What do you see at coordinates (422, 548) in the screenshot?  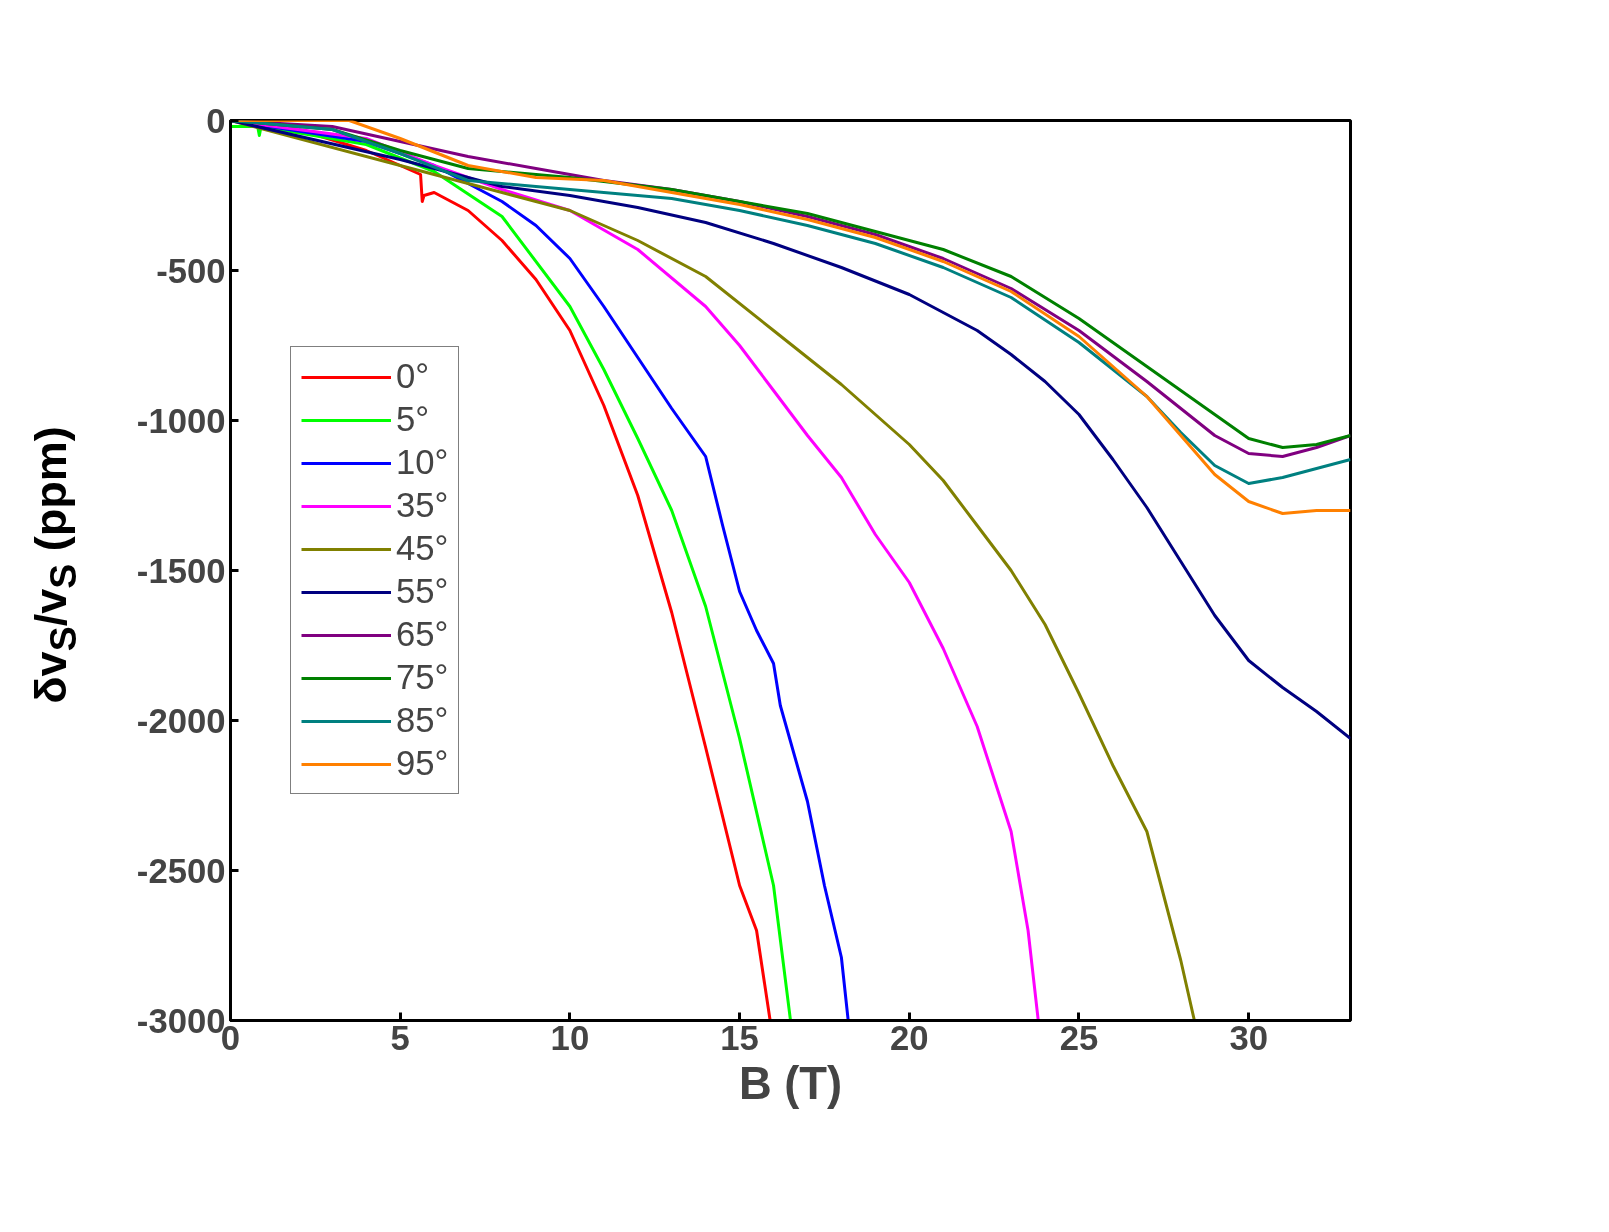 I see `legend-label: 45°` at bounding box center [422, 548].